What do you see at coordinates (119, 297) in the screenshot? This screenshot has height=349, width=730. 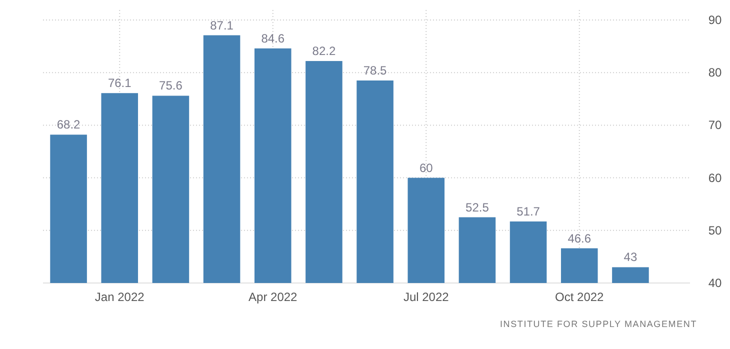 I see `x-tick-label: Jan 2022` at bounding box center [119, 297].